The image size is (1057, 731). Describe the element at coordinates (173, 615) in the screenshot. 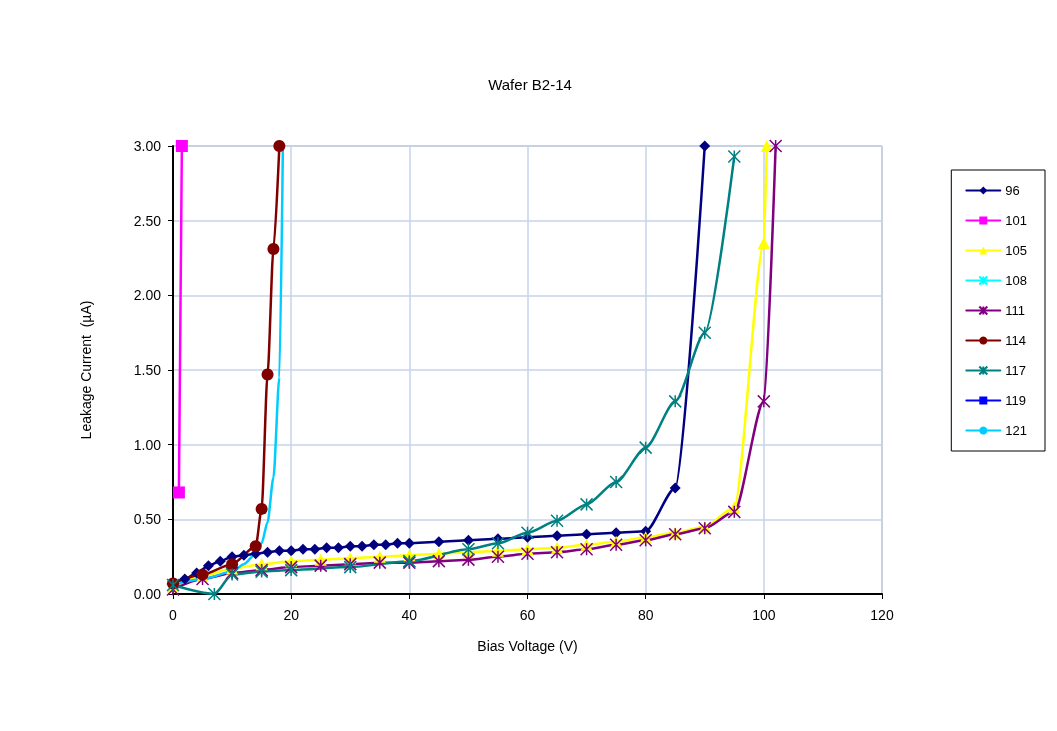

I see `x-tick-label: 0` at that location.